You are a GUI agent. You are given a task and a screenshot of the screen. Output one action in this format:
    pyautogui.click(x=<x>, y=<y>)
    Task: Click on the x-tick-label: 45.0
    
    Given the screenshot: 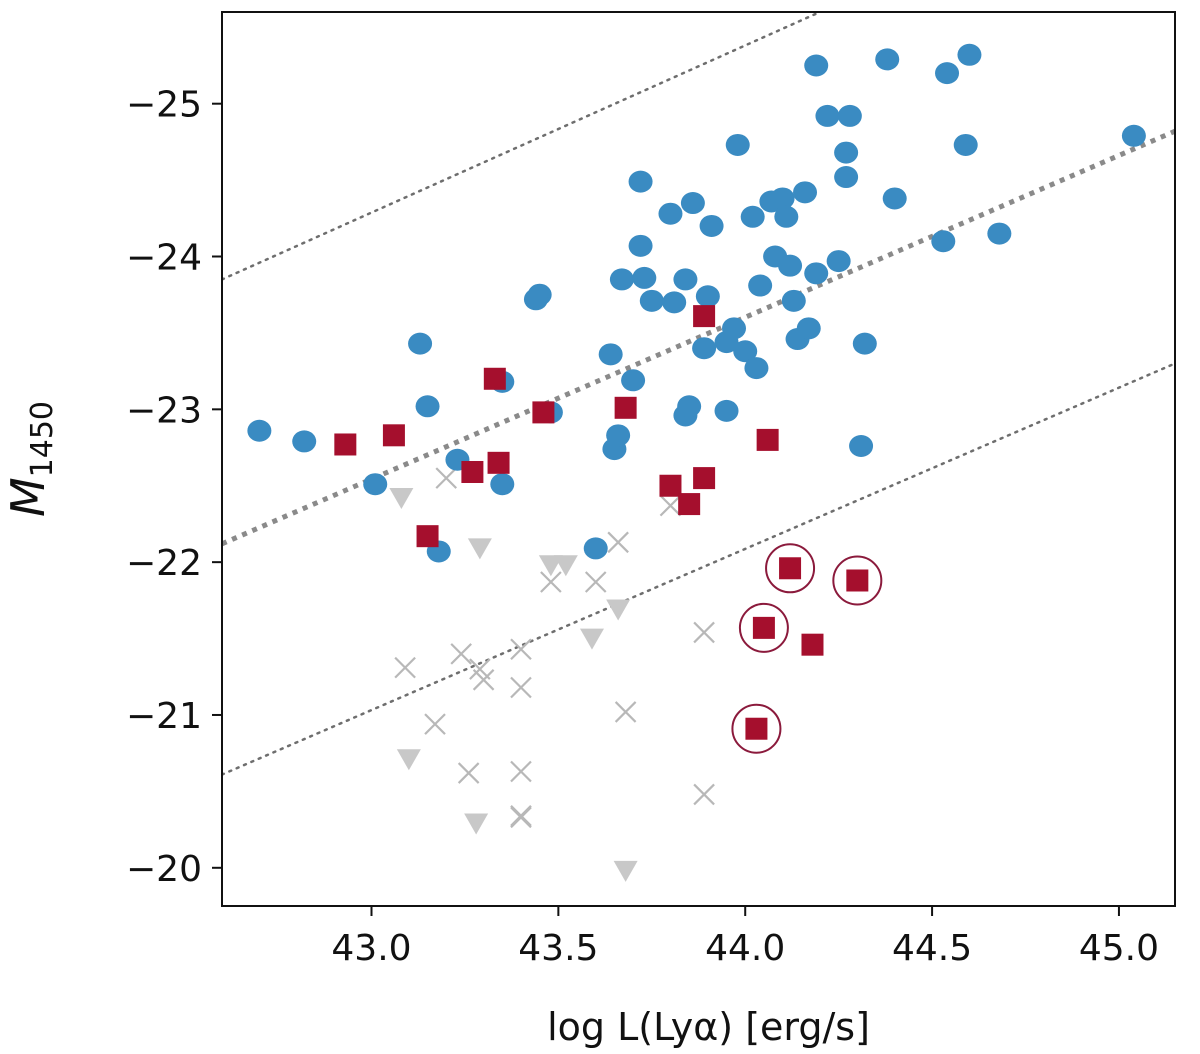 What is the action you would take?
    pyautogui.click(x=1119, y=948)
    